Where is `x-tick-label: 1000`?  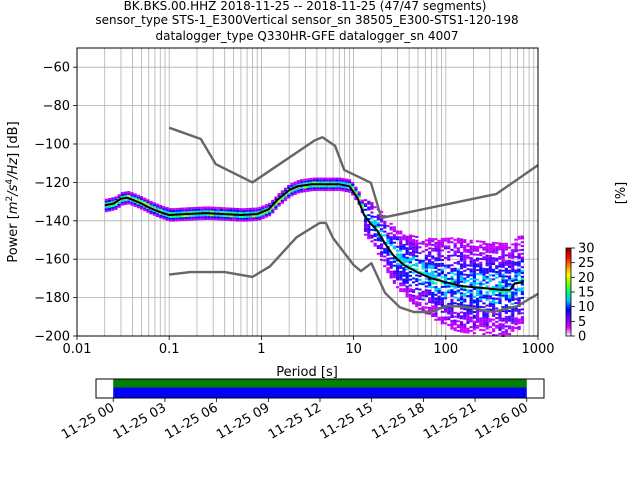 x-tick-label: 1000 is located at coordinates (537, 349).